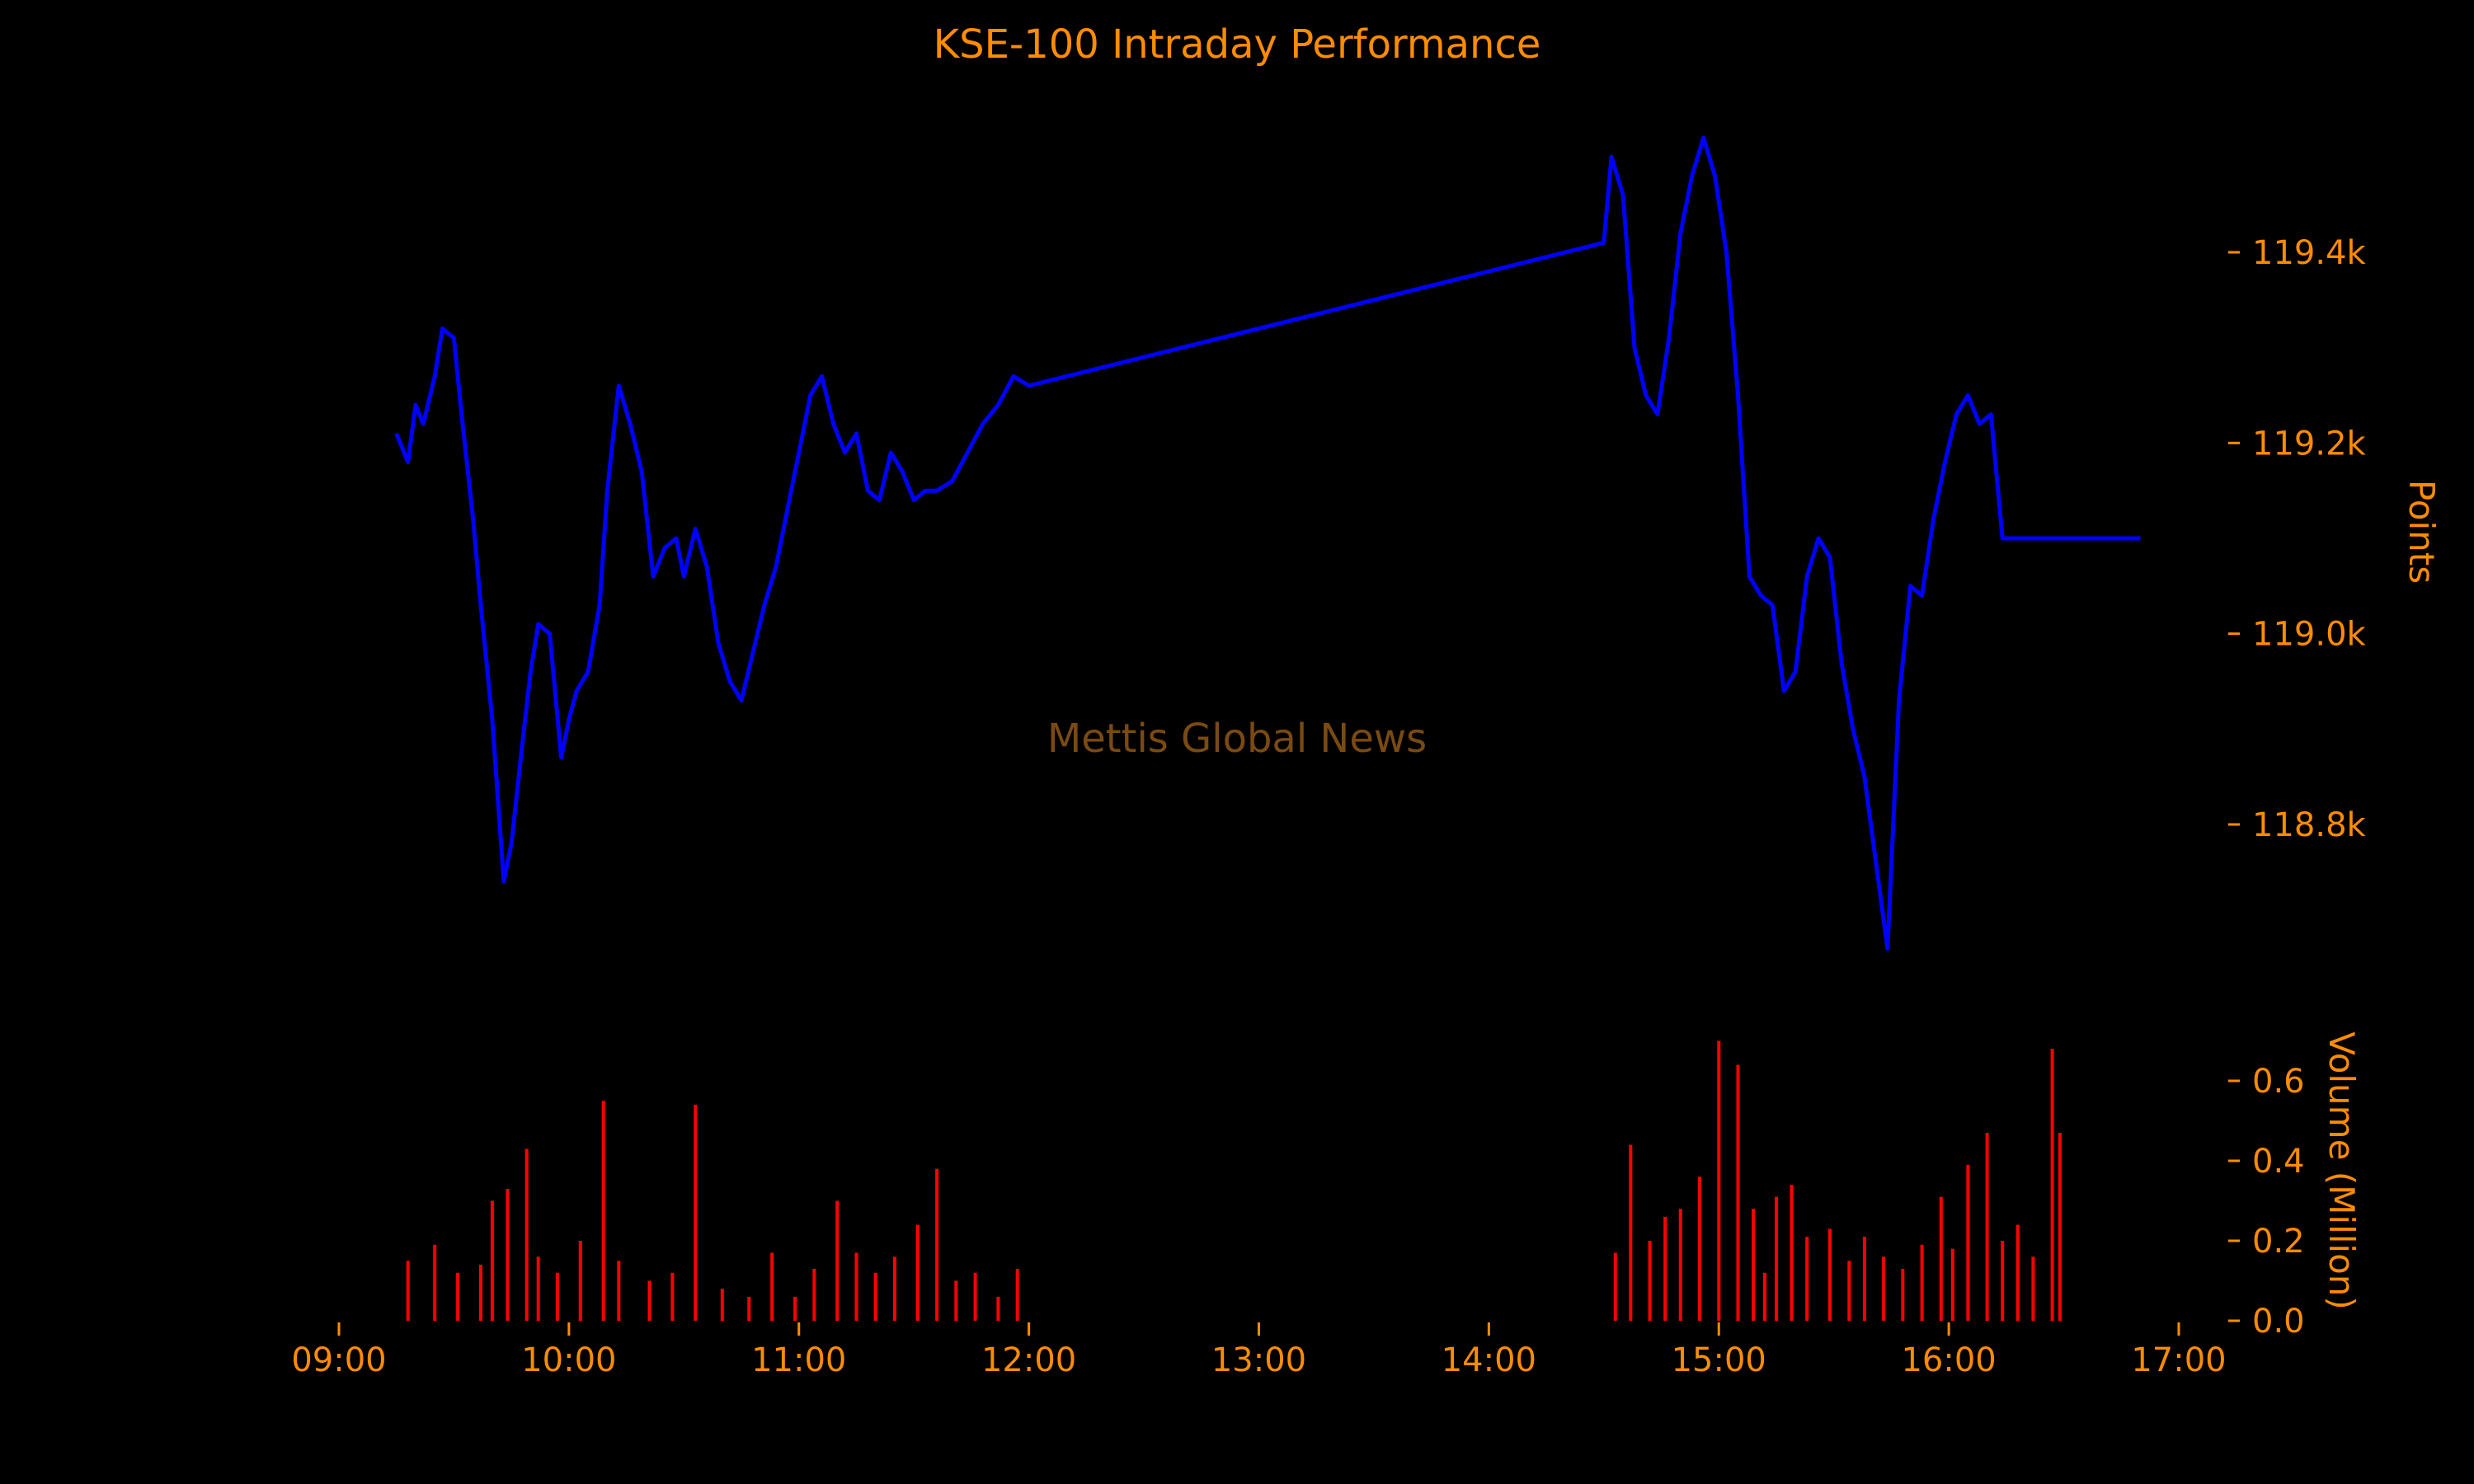  What do you see at coordinates (1948, 1360) in the screenshot?
I see `x-tick-label: 16:00` at bounding box center [1948, 1360].